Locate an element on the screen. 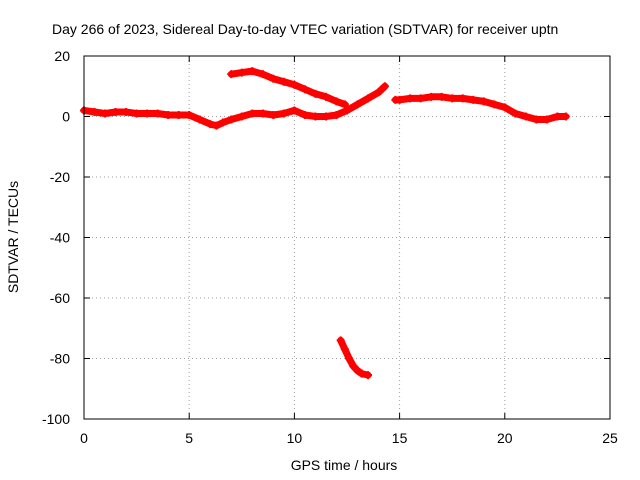  series-right-track is located at coordinates (480, 108).